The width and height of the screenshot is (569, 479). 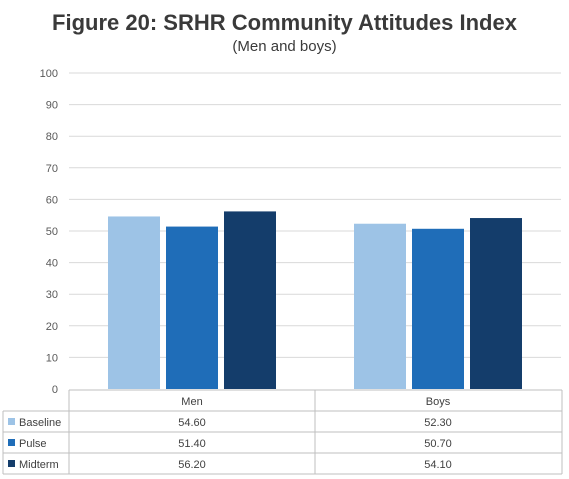 What do you see at coordinates (52, 264) in the screenshot?
I see `y-tick-label: 40` at bounding box center [52, 264].